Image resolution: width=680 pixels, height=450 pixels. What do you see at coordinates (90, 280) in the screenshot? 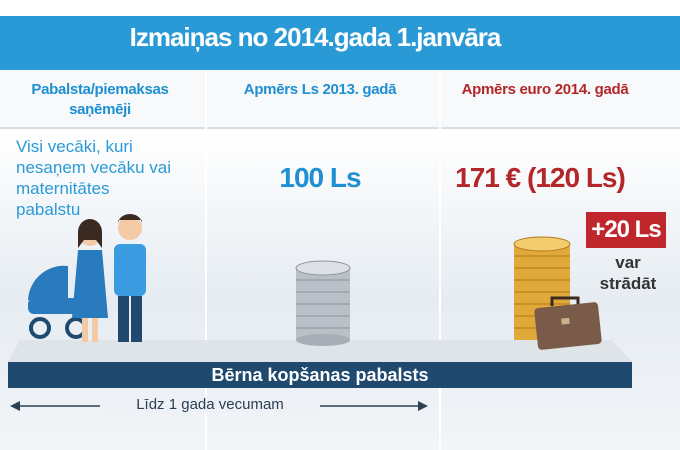
I see `mother-icon` at bounding box center [90, 280].